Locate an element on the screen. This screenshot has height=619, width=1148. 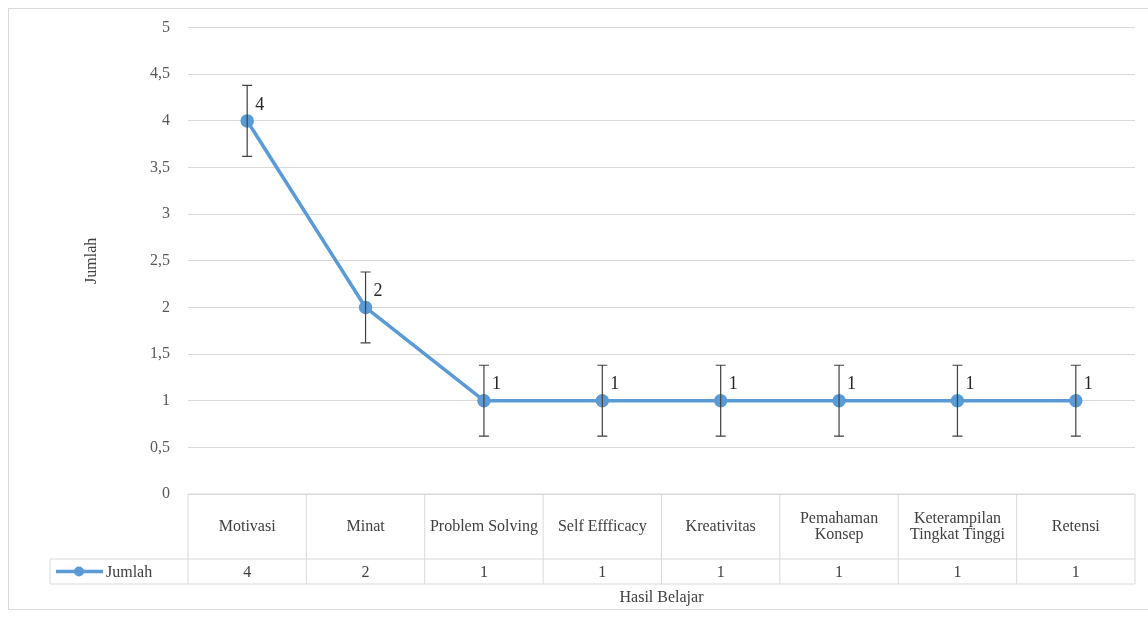
y-axis-title: Jumlah is located at coordinates (90, 260).